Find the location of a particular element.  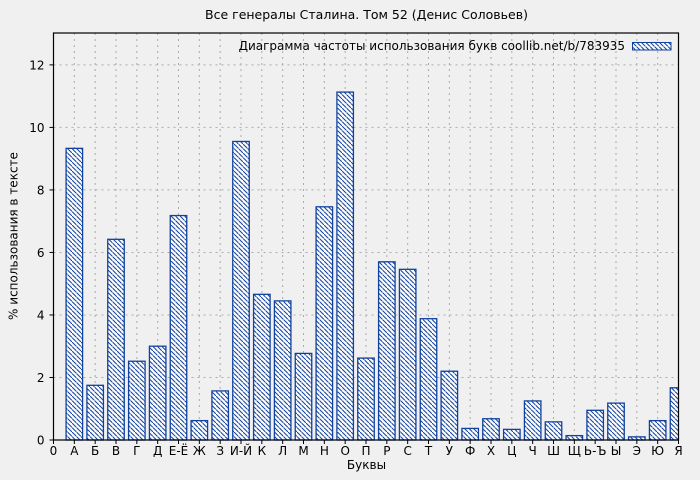

svg-text: Э is located at coordinates (637, 451).